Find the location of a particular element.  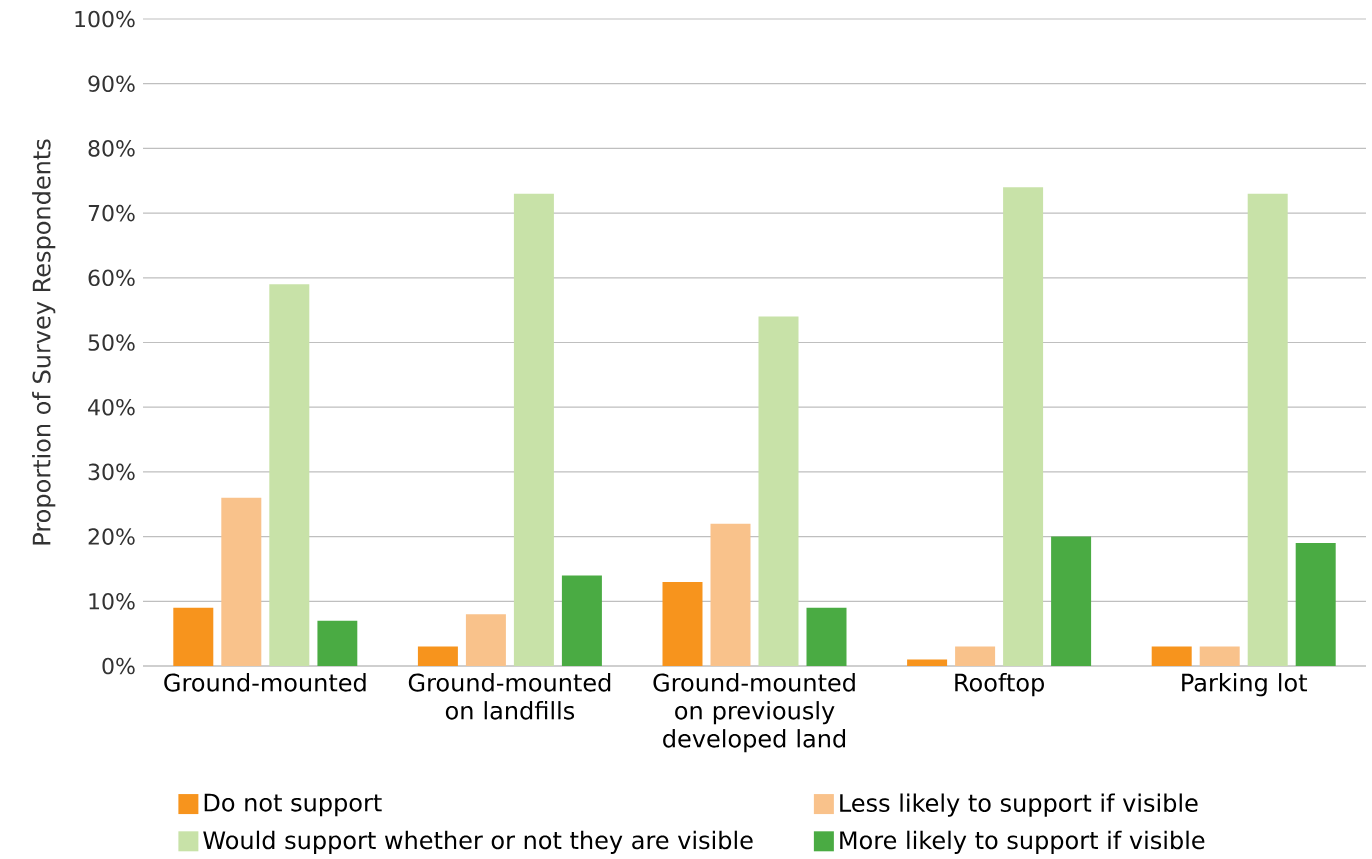

x-tick-label: Rooftop is located at coordinates (999, 685).